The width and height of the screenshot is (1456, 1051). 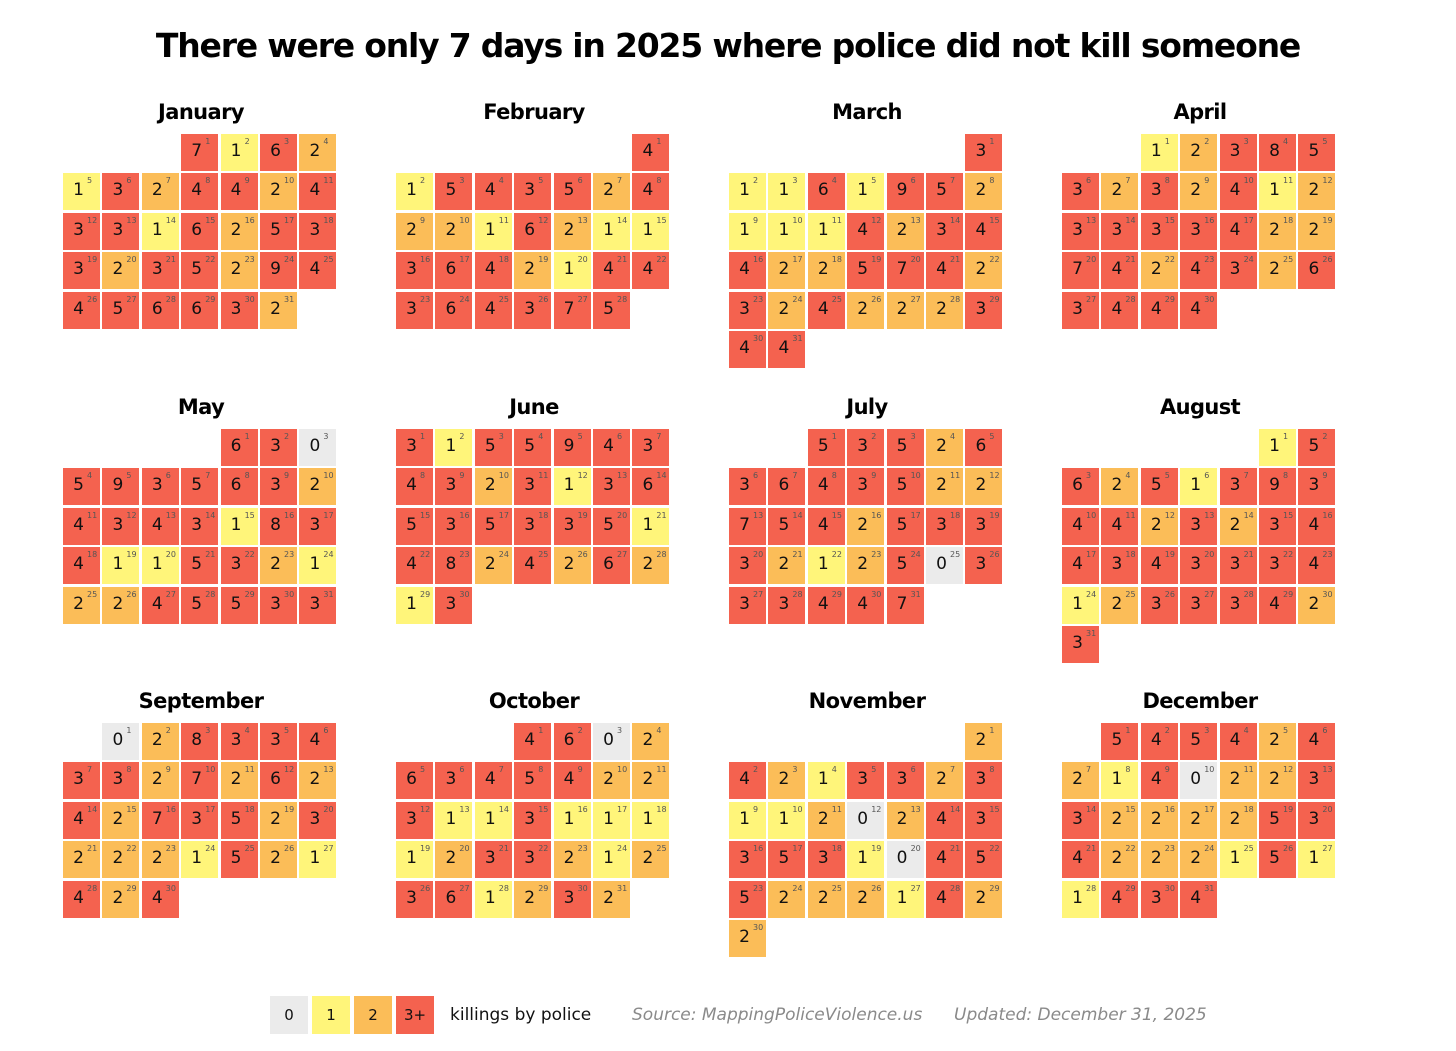 I want to click on day-cell: 4 10, so click(x=1238, y=192).